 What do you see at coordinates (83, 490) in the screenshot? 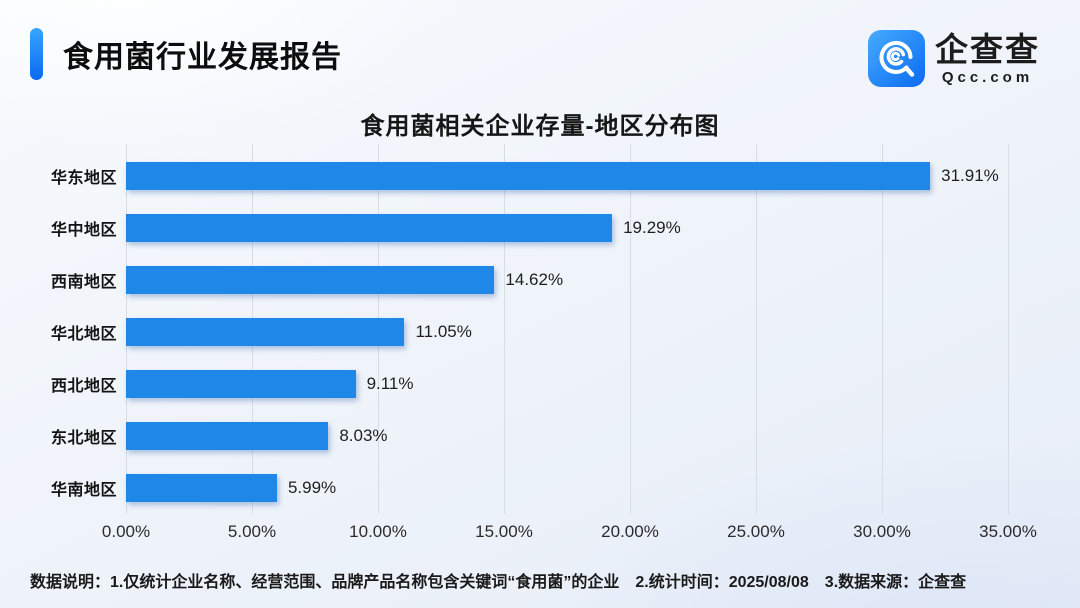
I see `category-label: 华南地区` at bounding box center [83, 490].